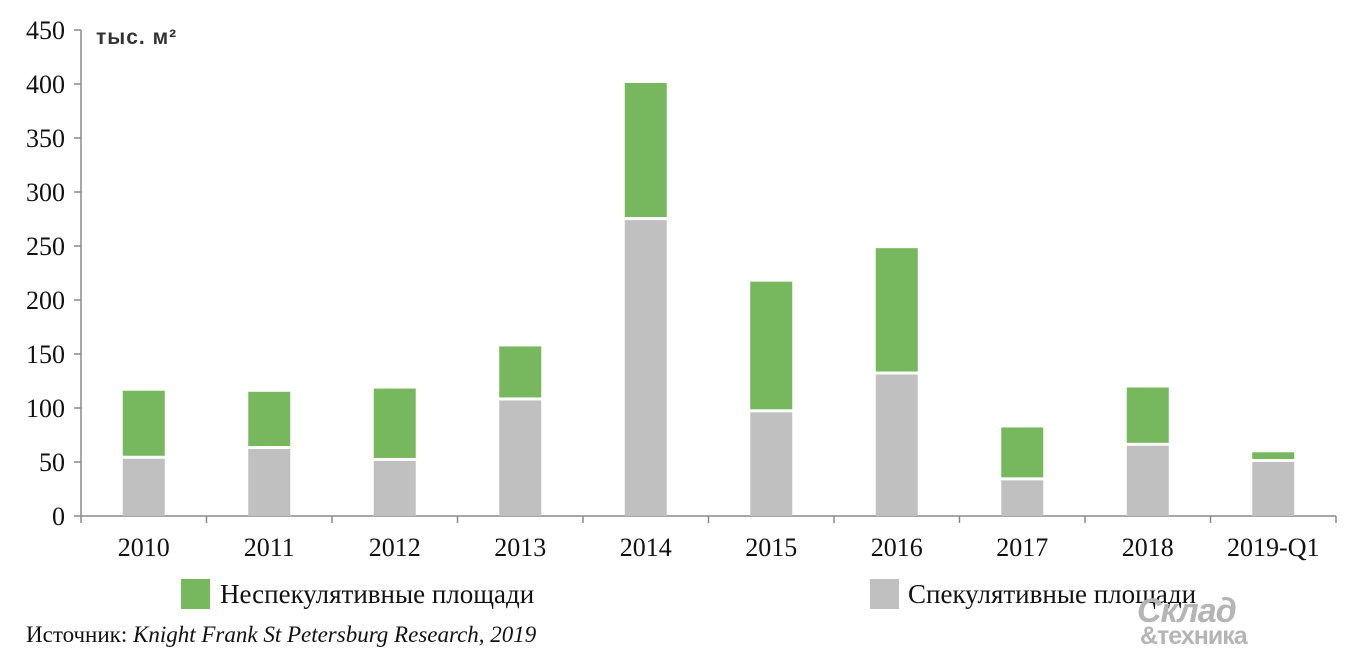 This screenshot has width=1355, height=662. What do you see at coordinates (45, 300) in the screenshot?
I see `y-tick-label: 200` at bounding box center [45, 300].